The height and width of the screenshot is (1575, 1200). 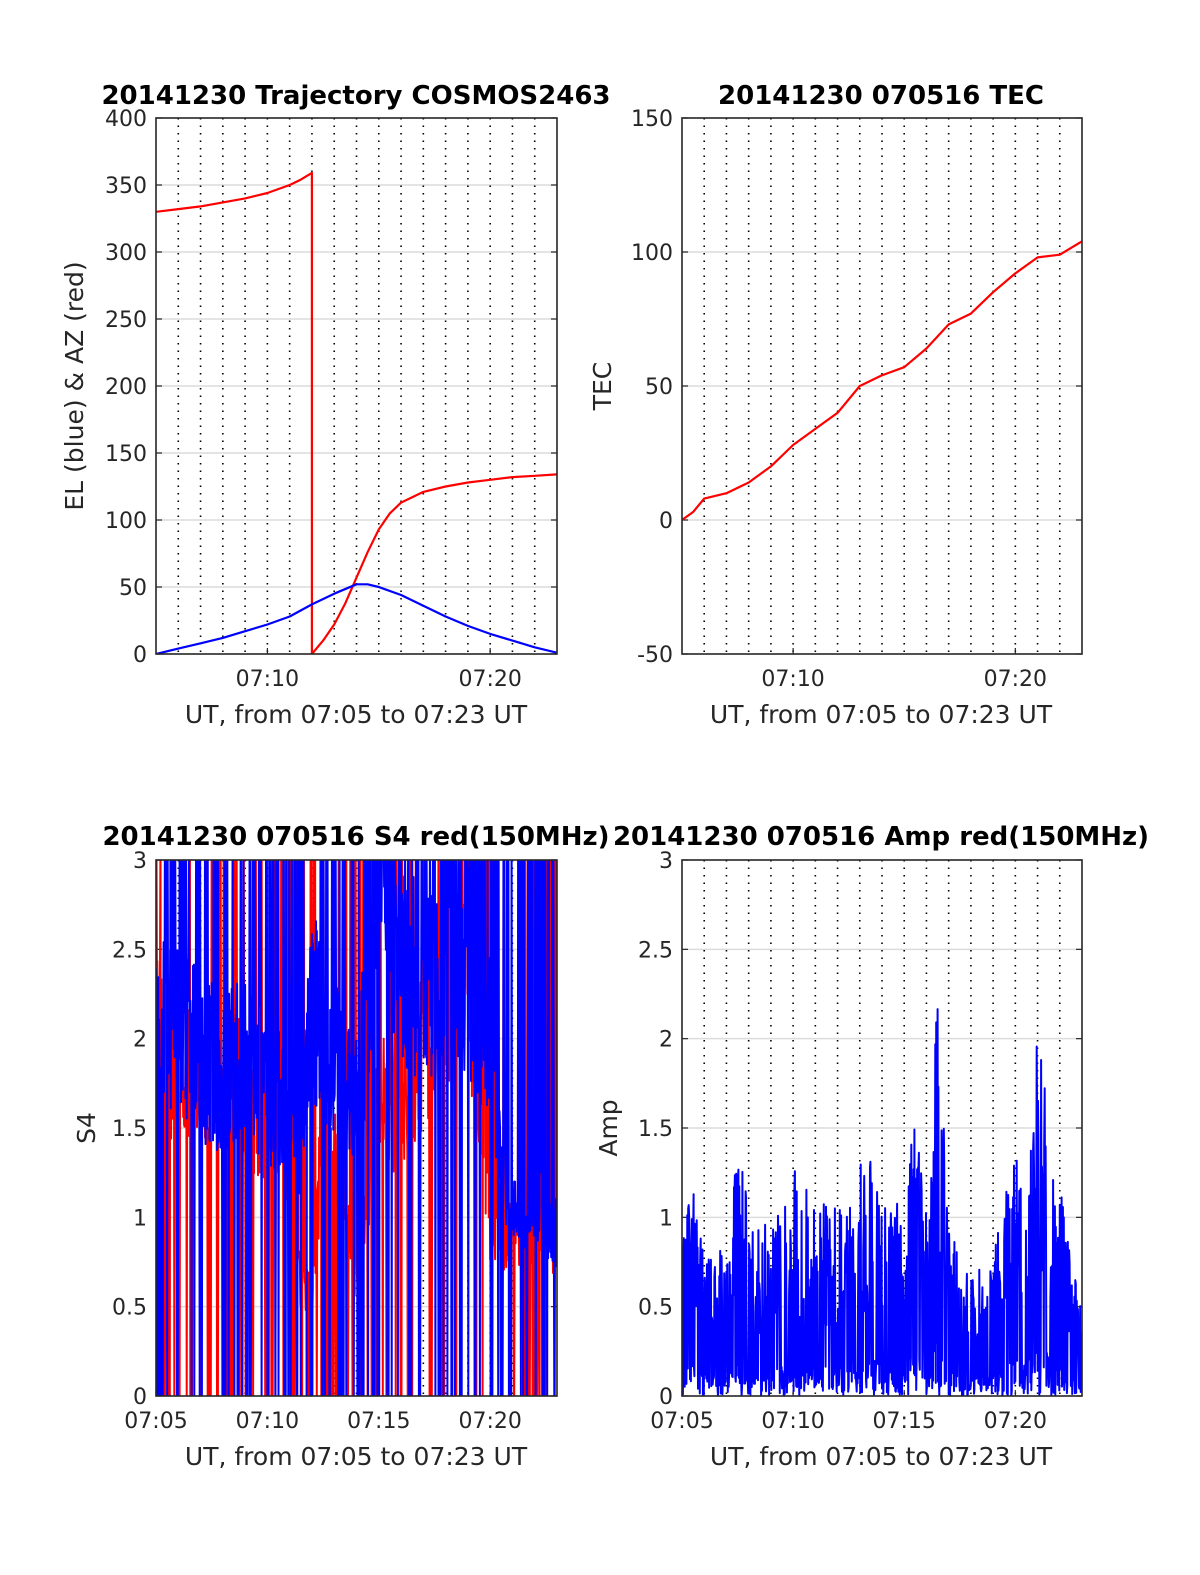 What do you see at coordinates (666, 1040) in the screenshot?
I see `amp-y-tick-label: 2` at bounding box center [666, 1040].